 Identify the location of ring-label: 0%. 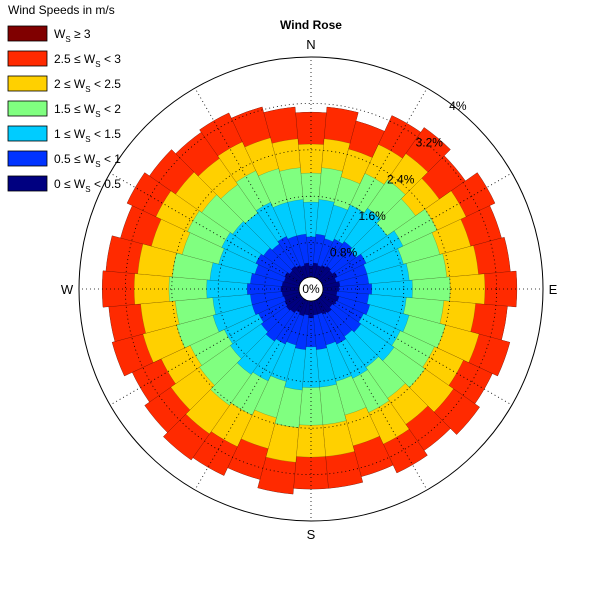
(311, 289).